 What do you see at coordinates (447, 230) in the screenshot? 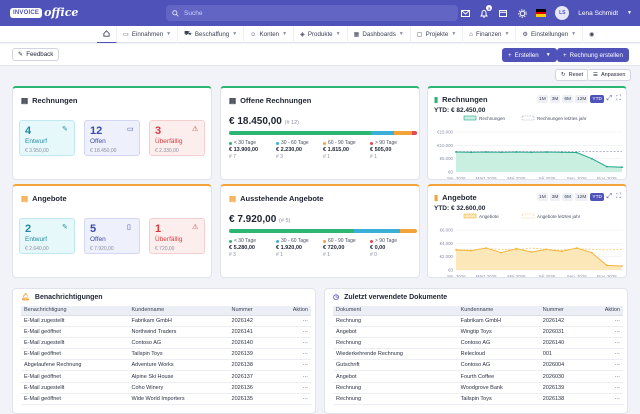
I see `y-tick-label: €6.000` at bounding box center [447, 230].